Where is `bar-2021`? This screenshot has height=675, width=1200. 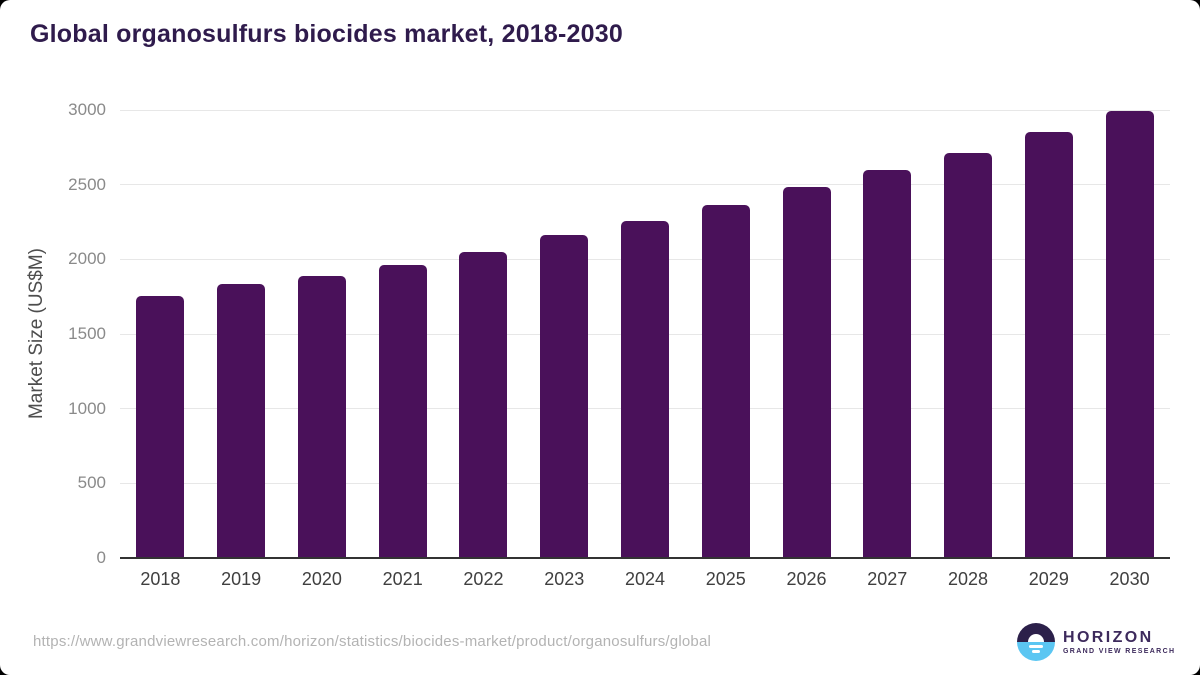
bar-2021 is located at coordinates (402, 411).